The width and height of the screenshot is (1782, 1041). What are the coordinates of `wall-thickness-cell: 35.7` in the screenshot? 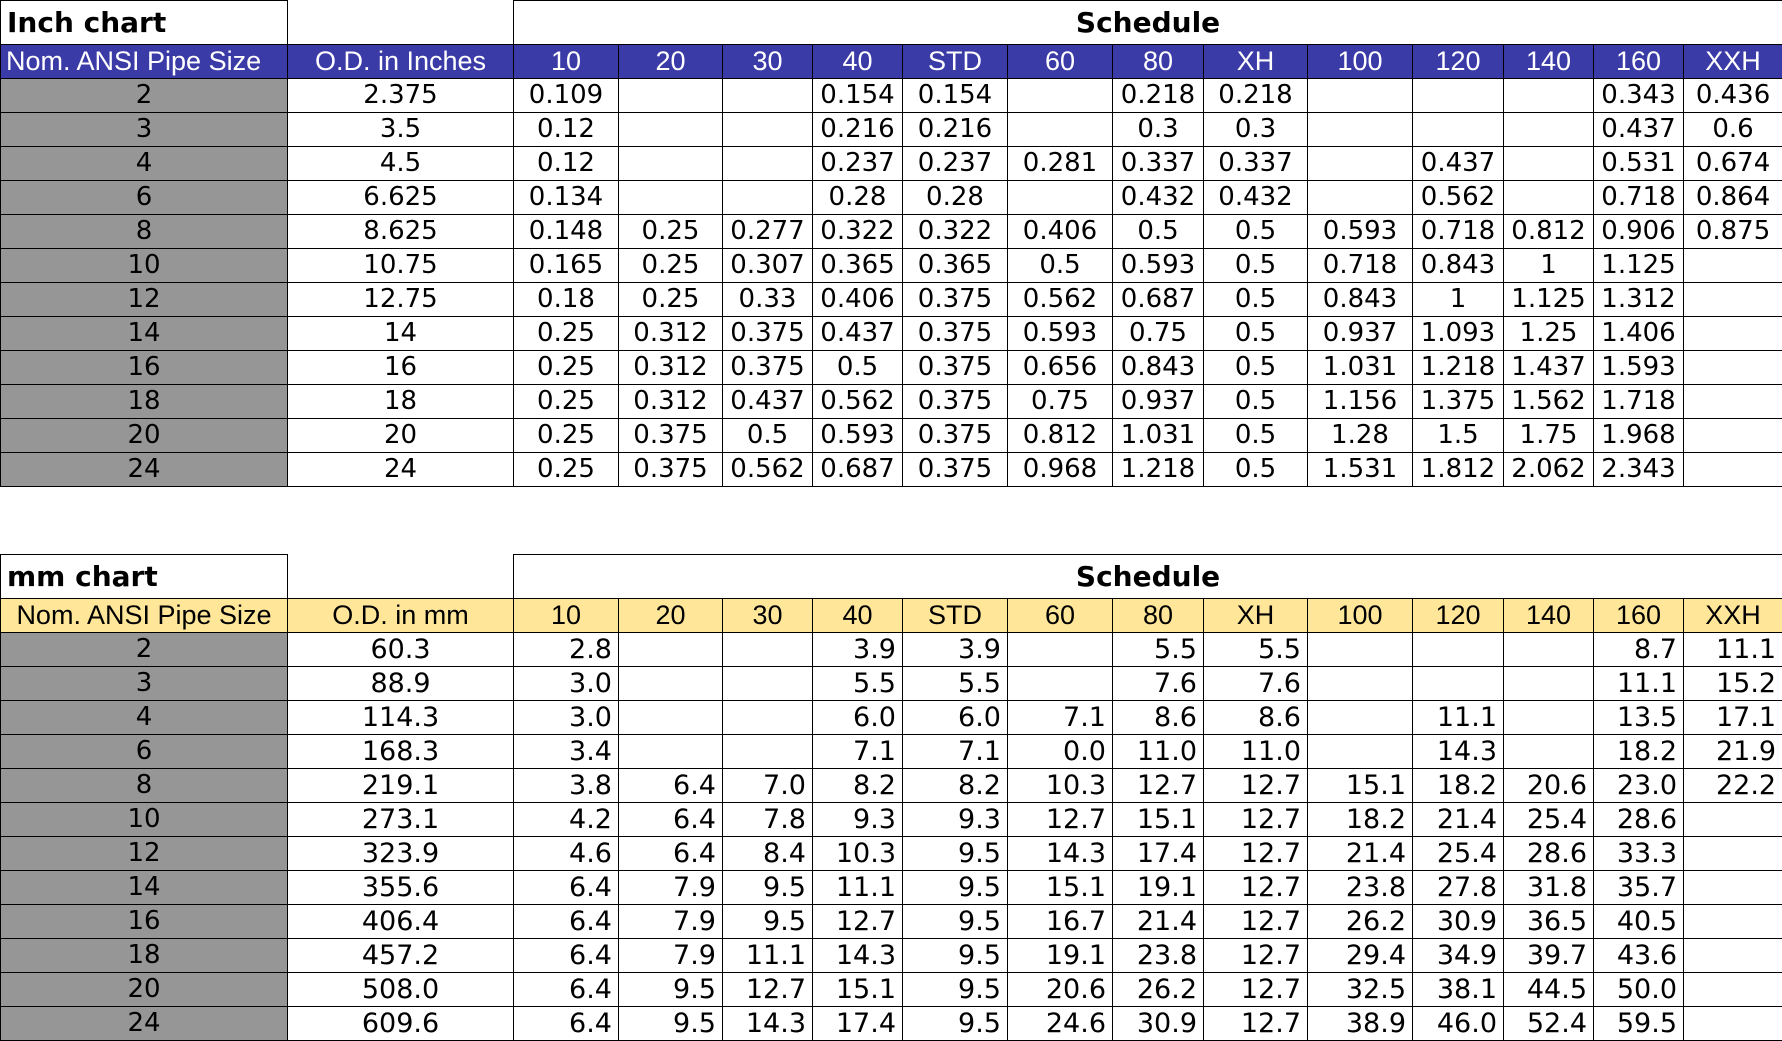 It's located at (1639, 888).